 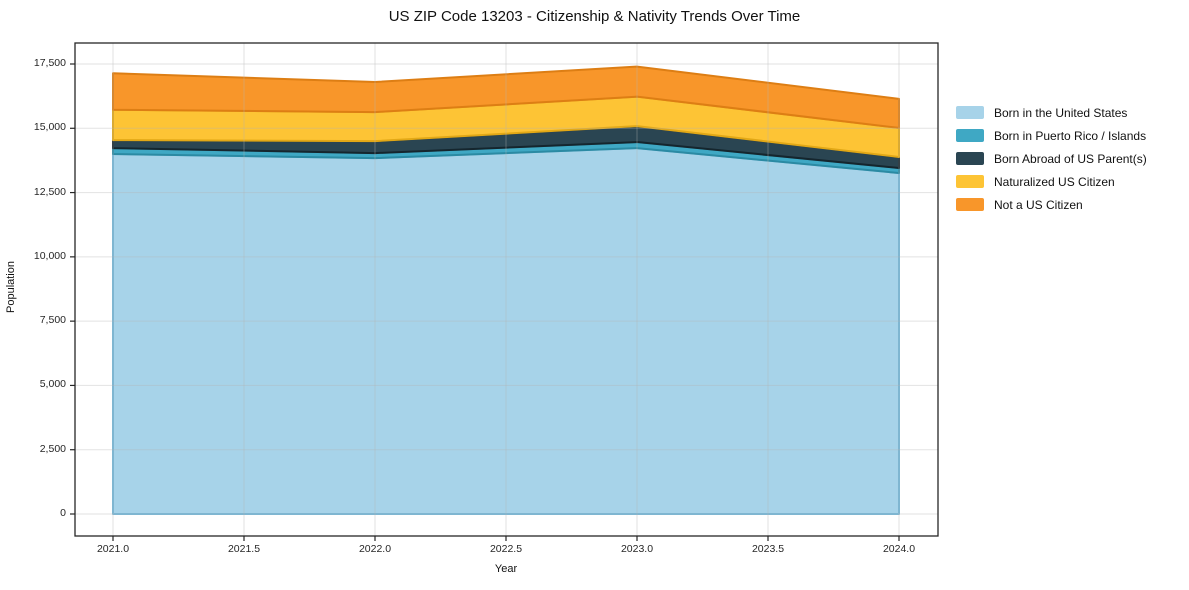 What do you see at coordinates (506, 569) in the screenshot?
I see `x-axis-label: Year` at bounding box center [506, 569].